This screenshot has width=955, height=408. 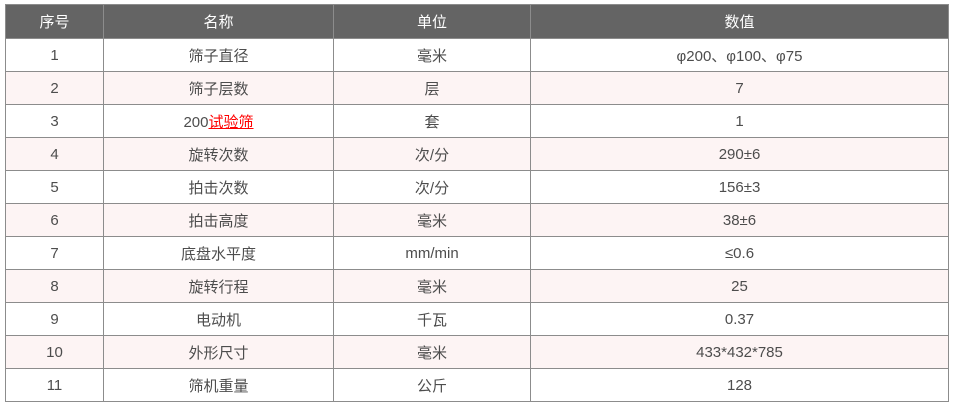 I want to click on table-row: 1 筛子直径 毫米 φ200、φ100、φ75, so click(x=477, y=55).